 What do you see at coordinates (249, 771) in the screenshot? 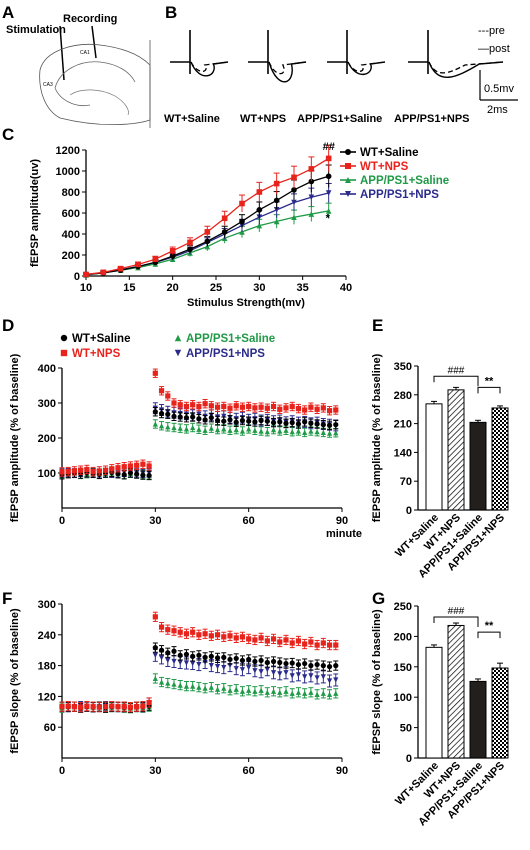
I see `x-tick-label: 60` at bounding box center [249, 771].